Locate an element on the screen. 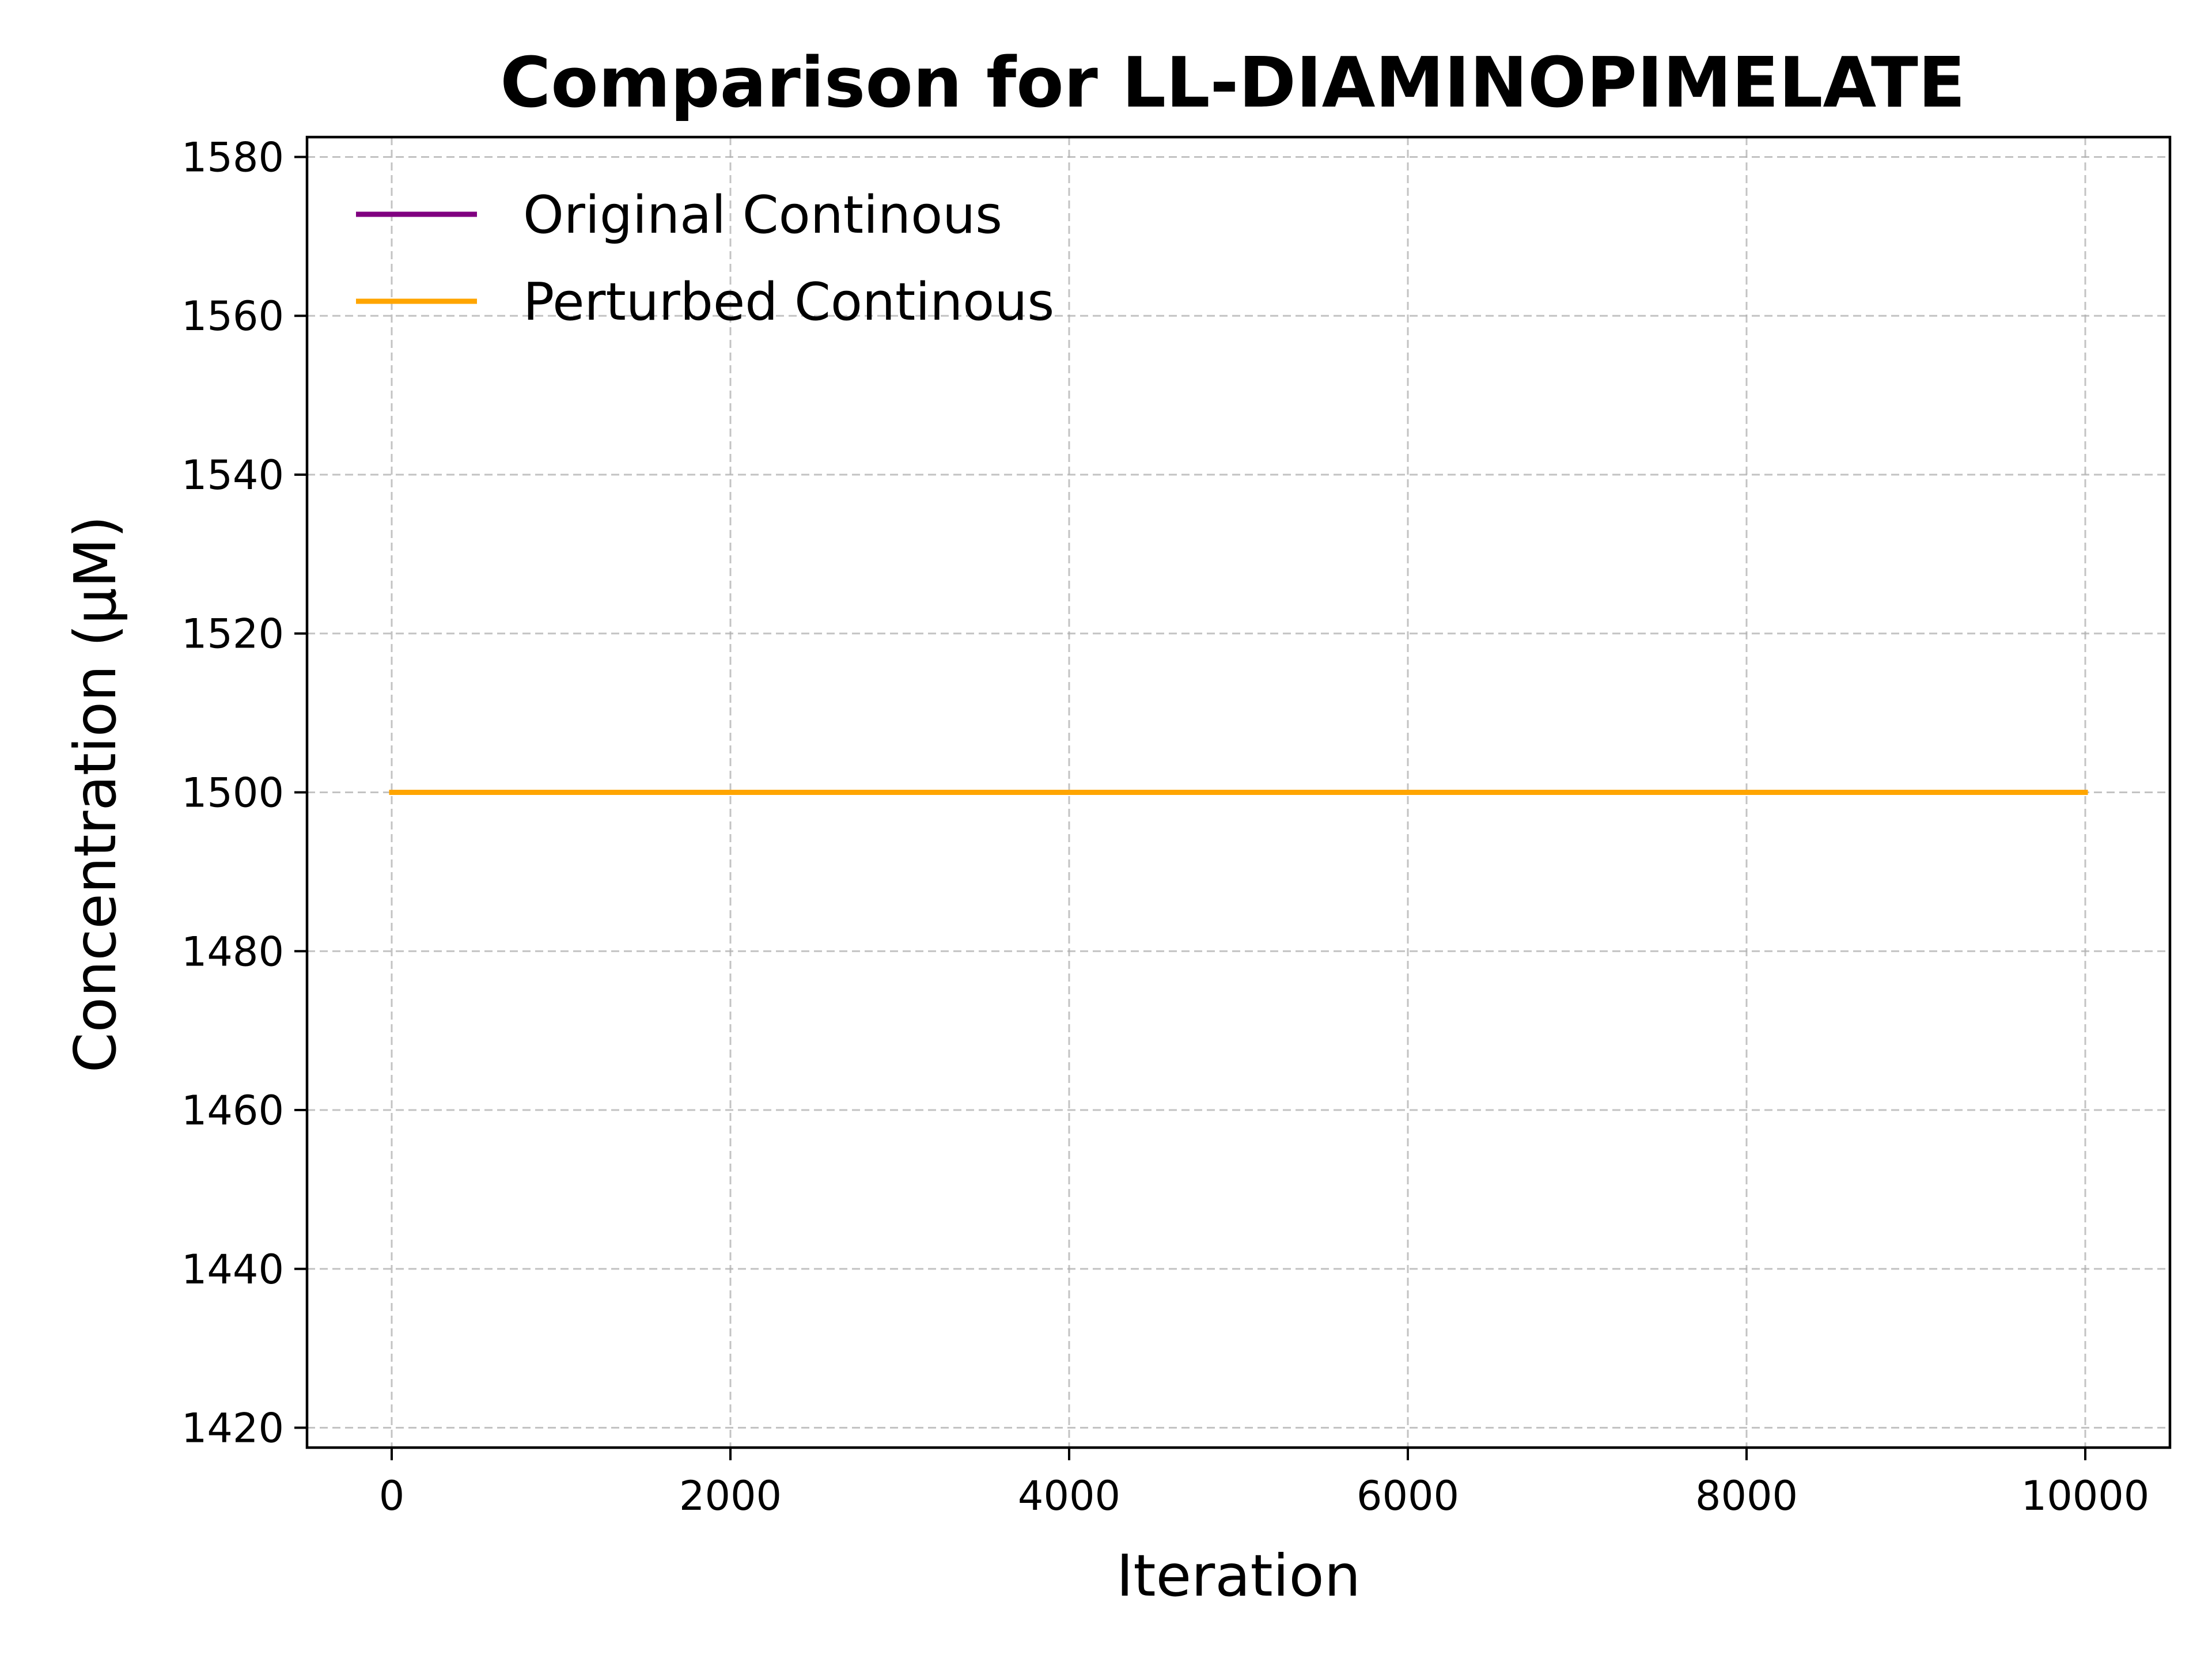 The width and height of the screenshot is (2212, 1659). legend-label: Perturbed Continous is located at coordinates (788, 302).